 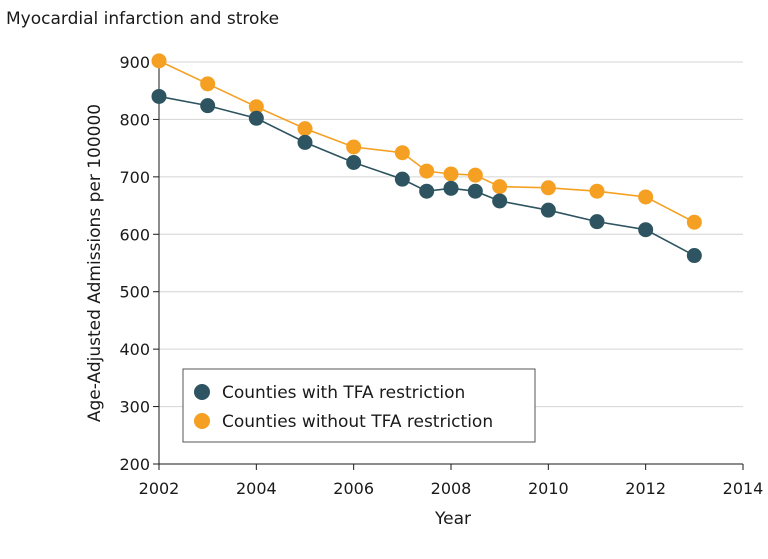 What do you see at coordinates (548, 488) in the screenshot?
I see `x-tick-label: 2010` at bounding box center [548, 488].